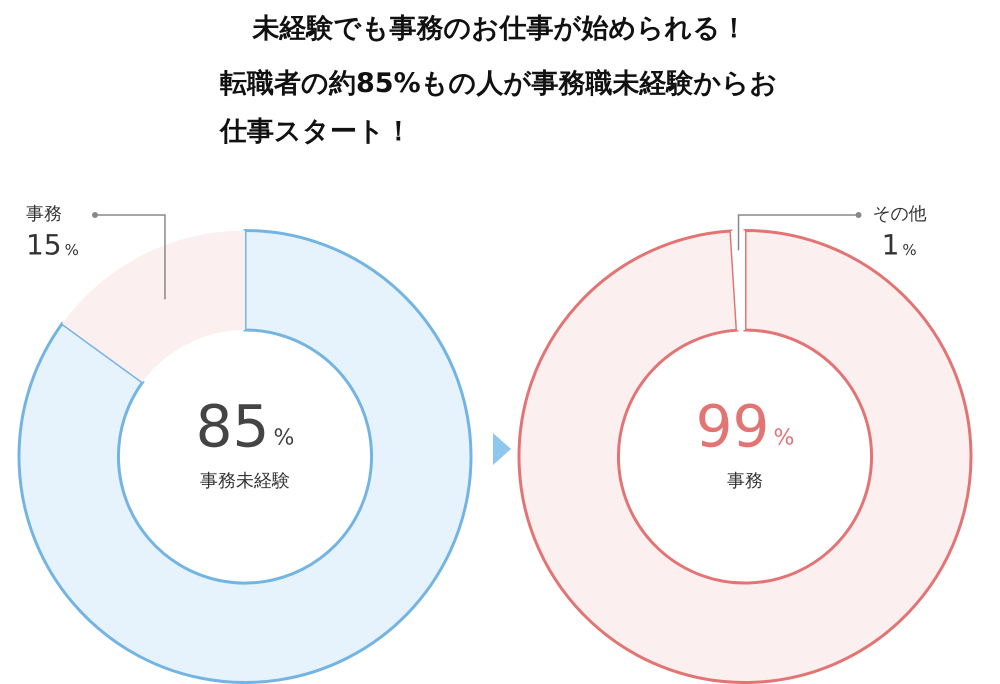 The image size is (1000, 684). I want to click on chart-title: 未経験でも事務のお仕事が始められる！, so click(499, 29).